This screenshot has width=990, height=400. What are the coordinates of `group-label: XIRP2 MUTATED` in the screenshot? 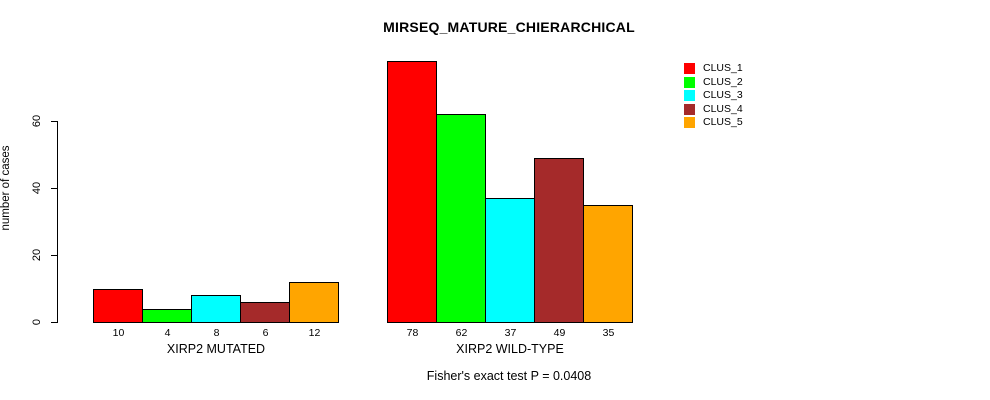 It's located at (216, 349).